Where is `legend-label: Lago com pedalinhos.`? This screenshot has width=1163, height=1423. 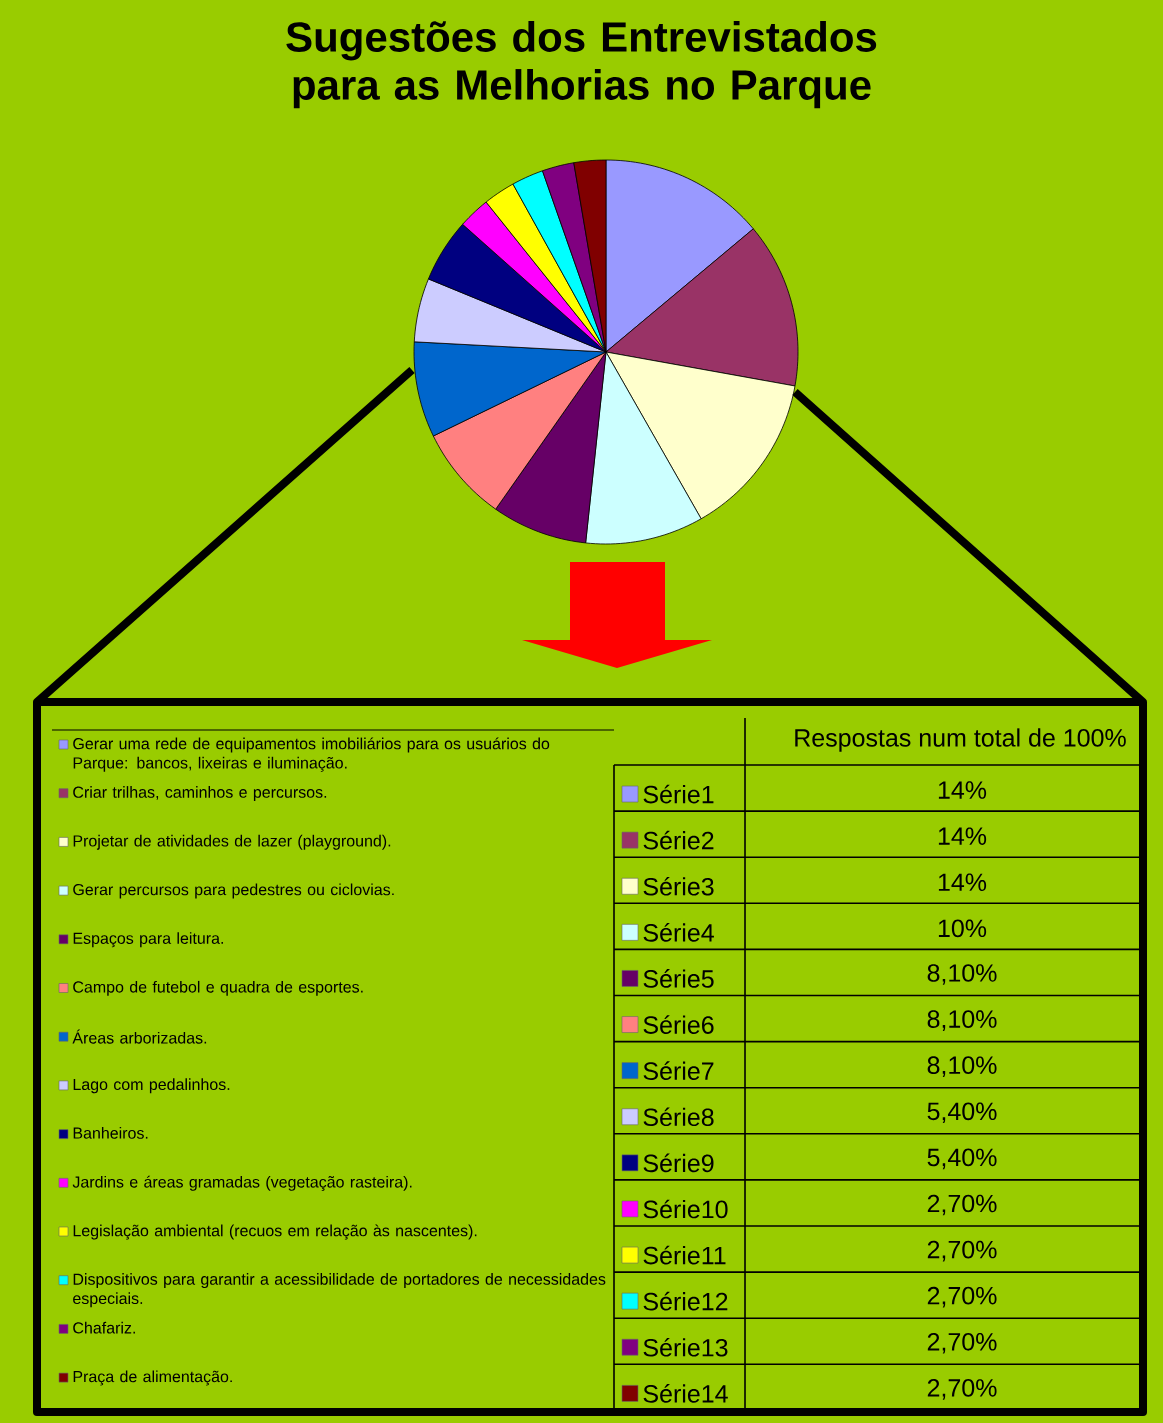 legend-label: Lago com pedalinhos. is located at coordinates (151, 1086).